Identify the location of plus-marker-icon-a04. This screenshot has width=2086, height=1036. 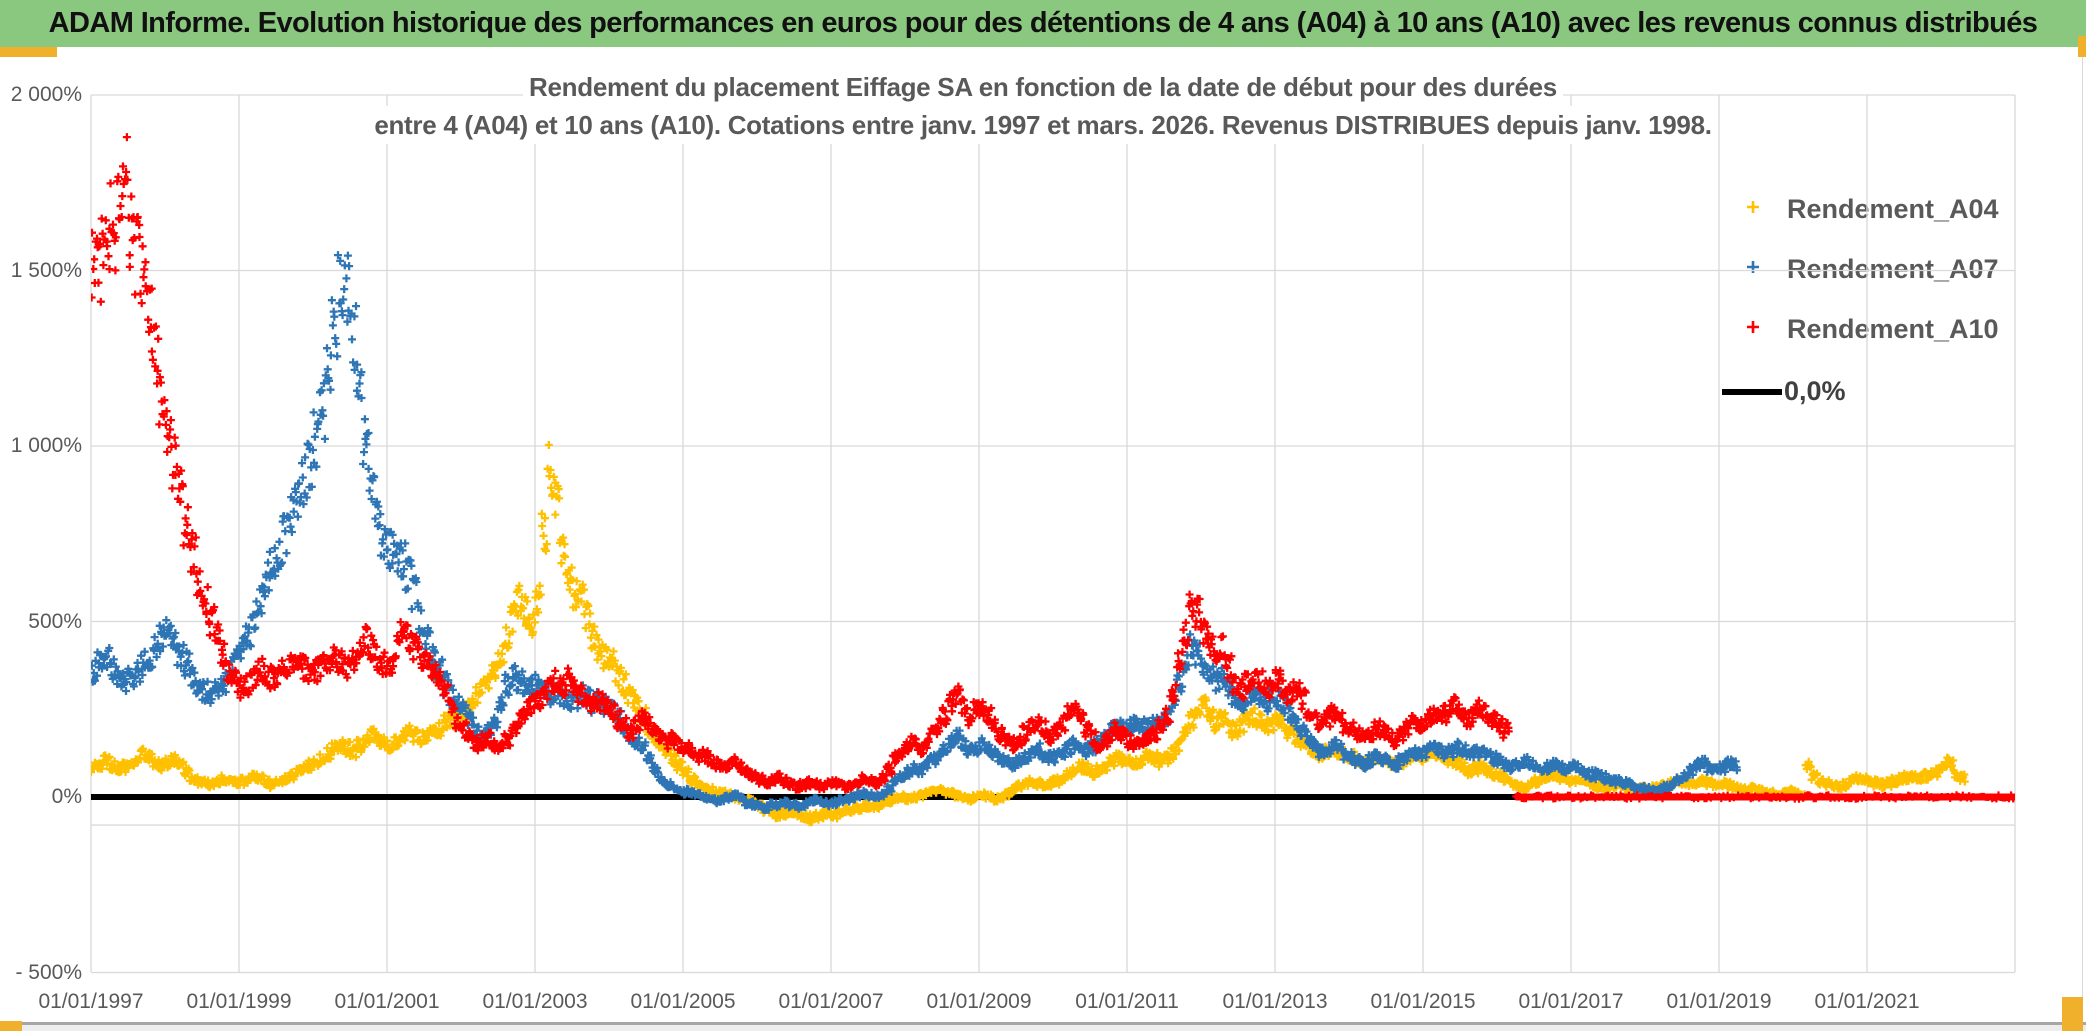
(1753, 209).